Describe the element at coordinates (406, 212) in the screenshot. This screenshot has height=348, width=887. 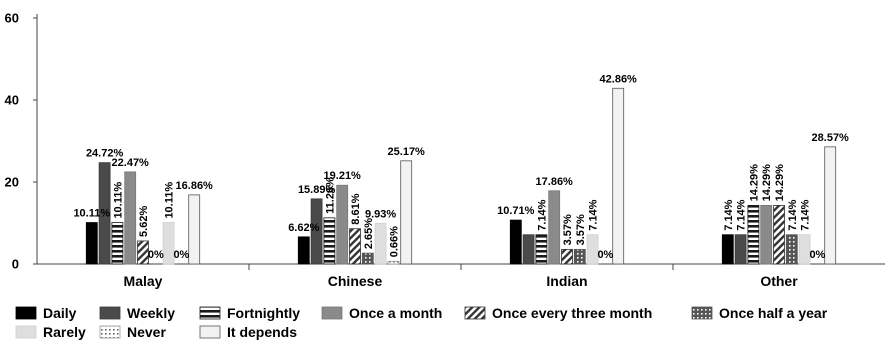
I see `bar-chinese-it-depends` at that location.